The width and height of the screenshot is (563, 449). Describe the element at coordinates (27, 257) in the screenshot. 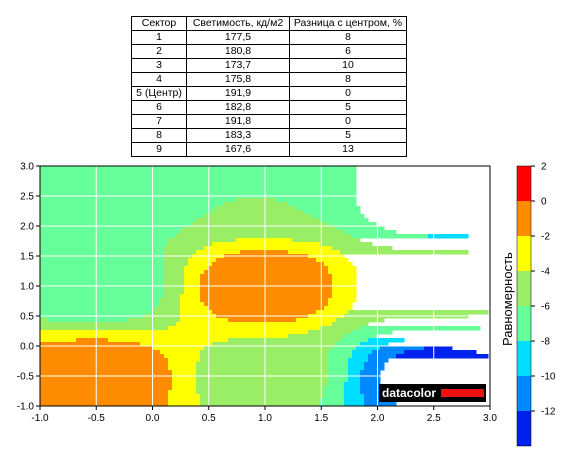

I see `y-tick-label: 1.5` at that location.